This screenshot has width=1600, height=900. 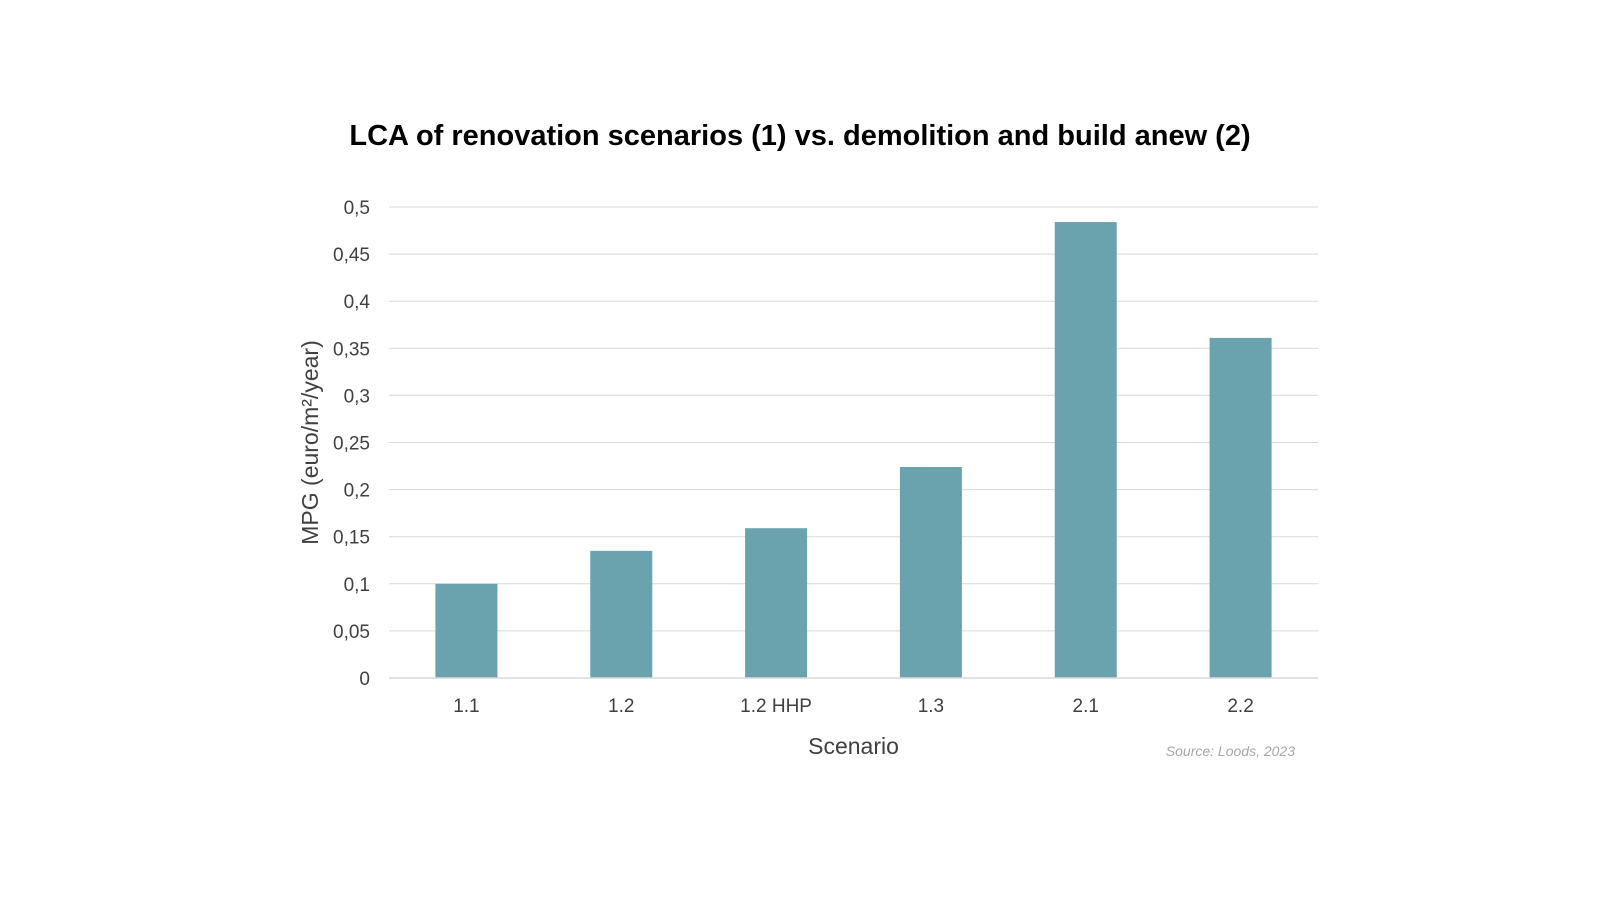 I want to click on y-tick-label: 0,1, so click(x=357, y=585).